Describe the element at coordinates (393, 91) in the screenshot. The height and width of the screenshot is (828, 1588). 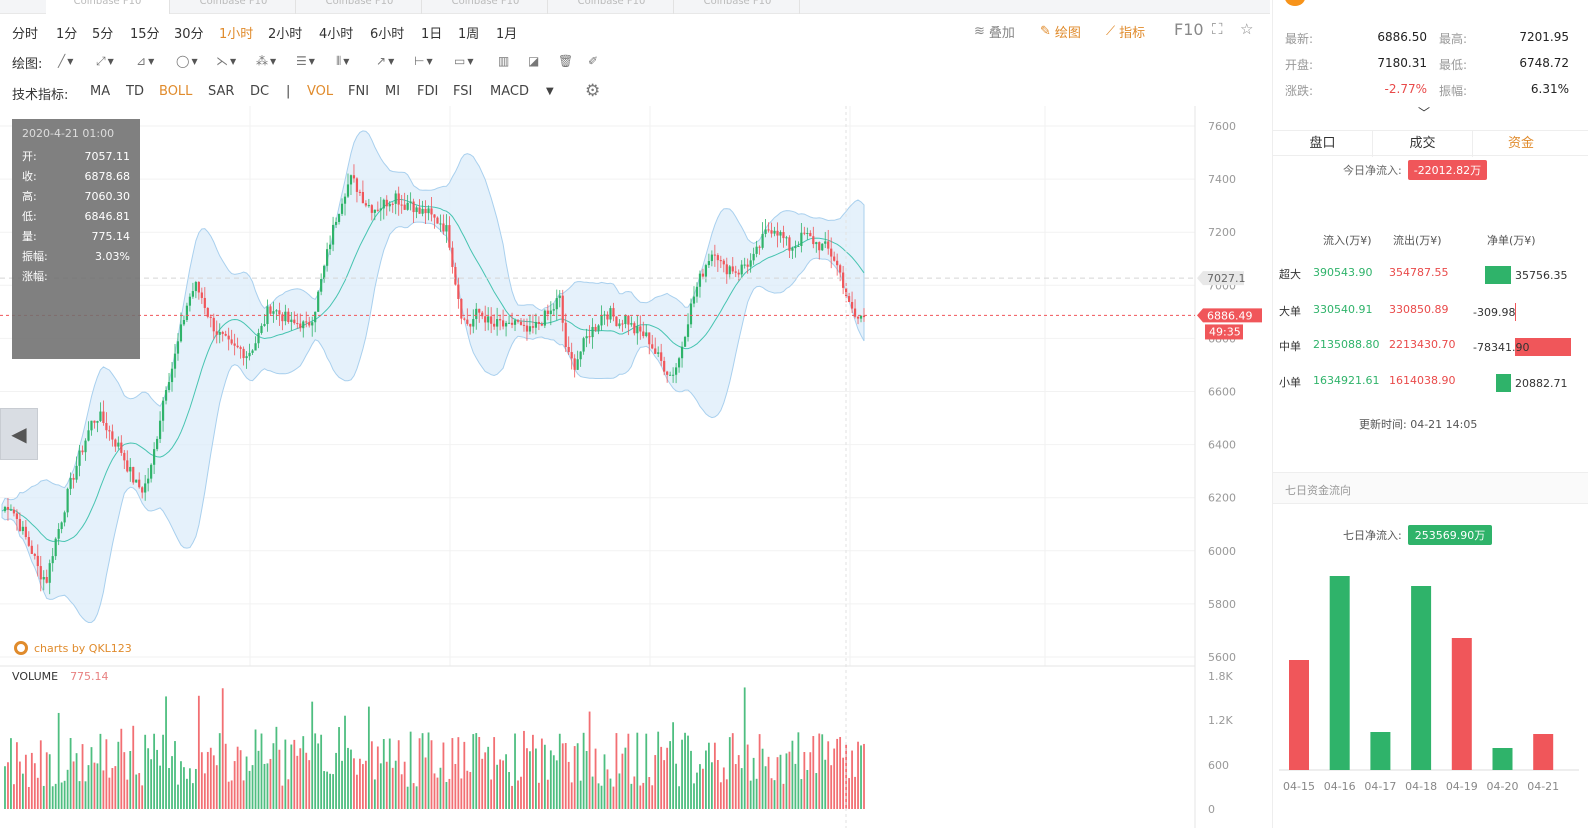
I see `indicator-mi: MI` at that location.